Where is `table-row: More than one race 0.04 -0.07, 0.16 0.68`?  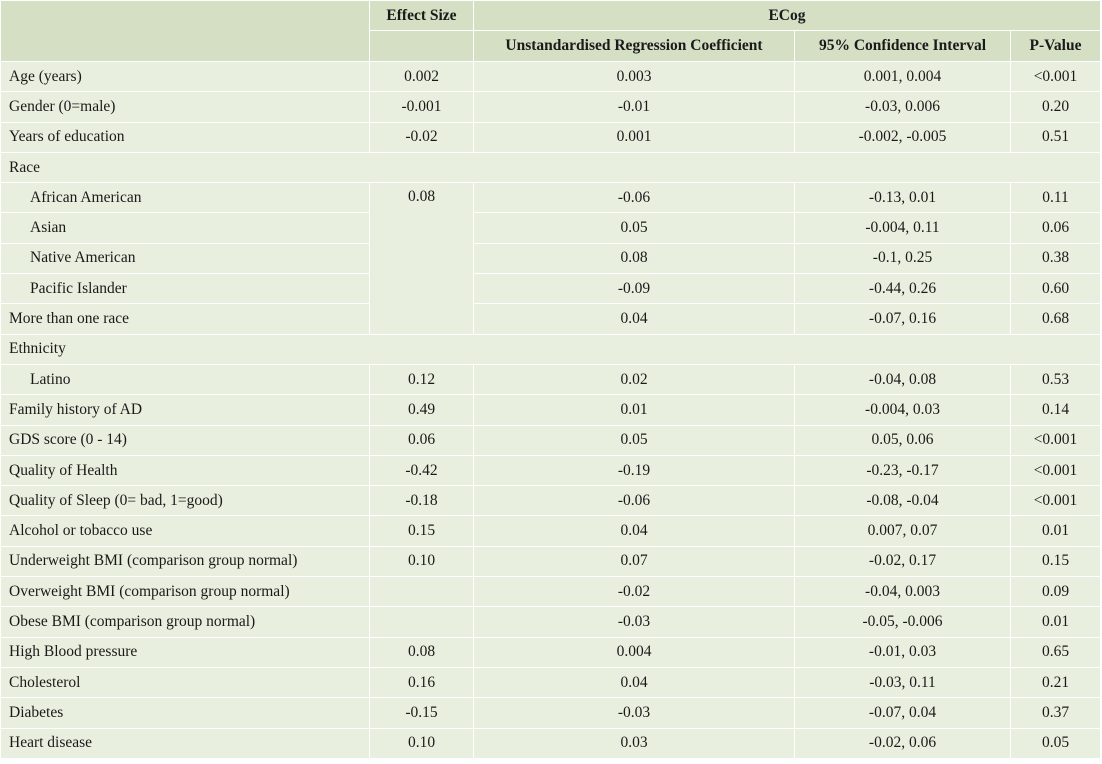
table-row: More than one race 0.04 -0.07, 0.16 0.68 is located at coordinates (550, 319).